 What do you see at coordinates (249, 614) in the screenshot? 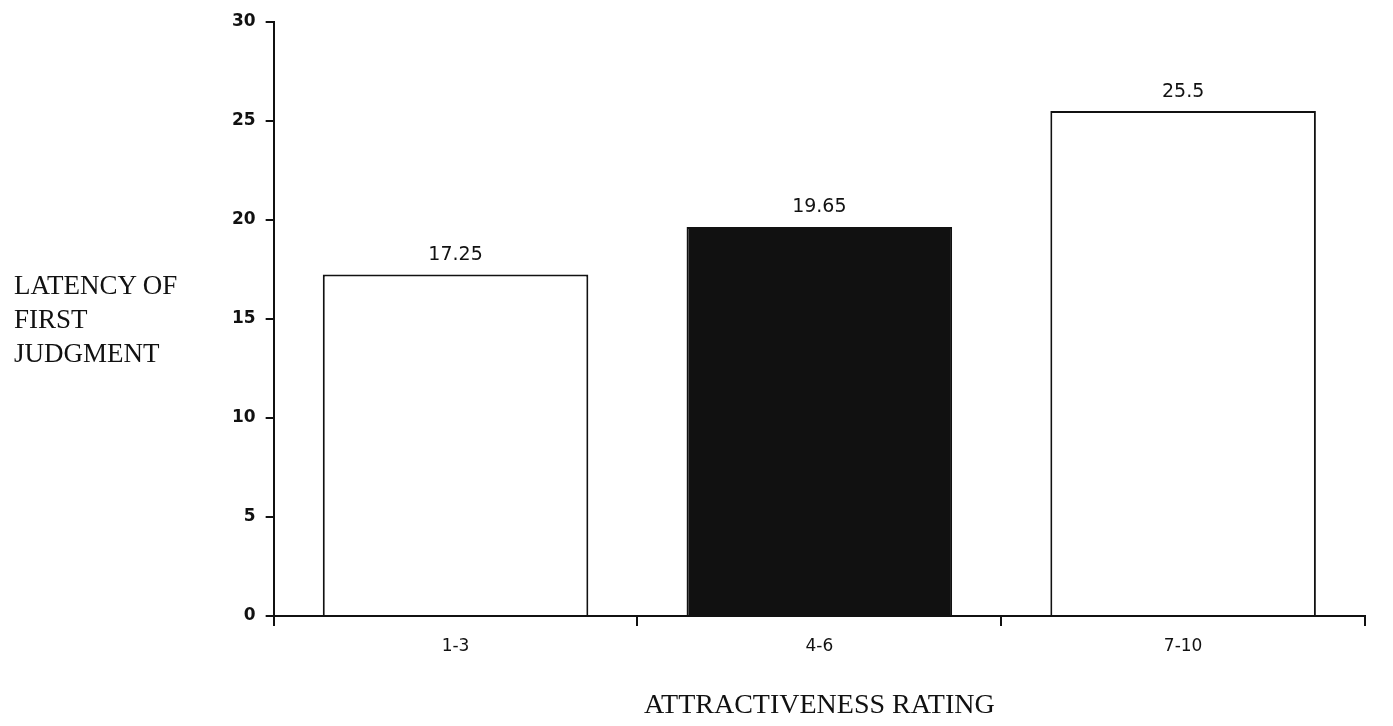
I see `y-tick-label: 0` at bounding box center [249, 614].